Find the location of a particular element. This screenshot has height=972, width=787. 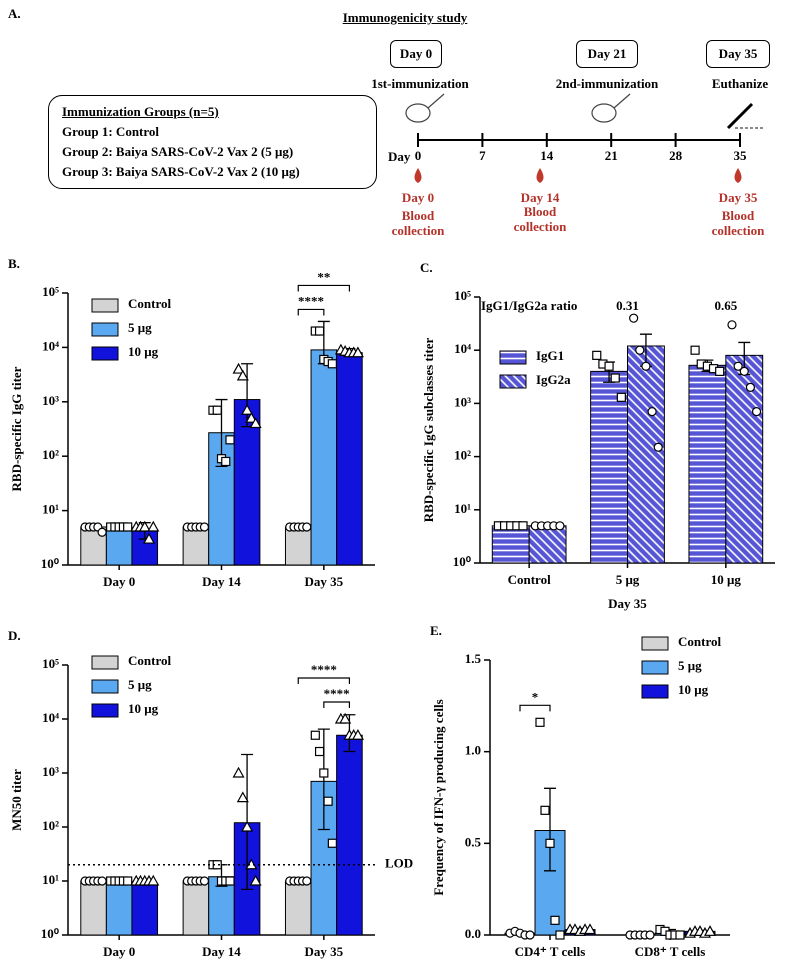

blood-label: Blood collection is located at coordinates (738, 223).